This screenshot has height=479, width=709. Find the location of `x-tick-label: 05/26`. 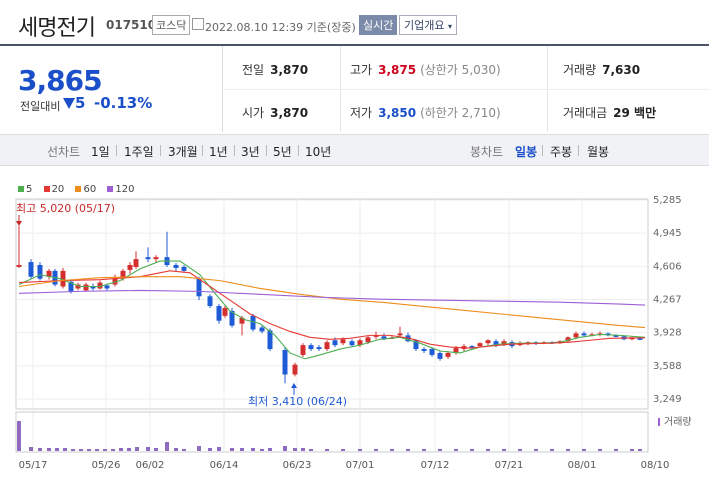

x-tick-label: 05/26 is located at coordinates (106, 465).